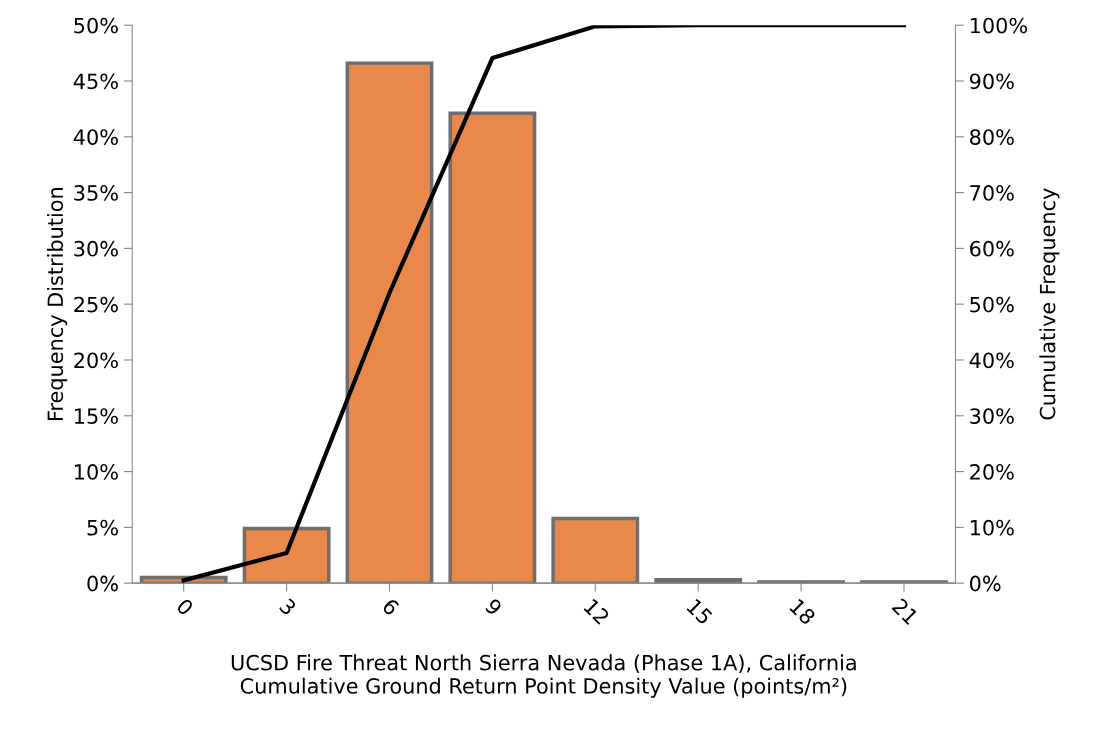 The height and width of the screenshot is (741, 1102). I want to click on y2-tick-label: 100%, so click(999, 25).